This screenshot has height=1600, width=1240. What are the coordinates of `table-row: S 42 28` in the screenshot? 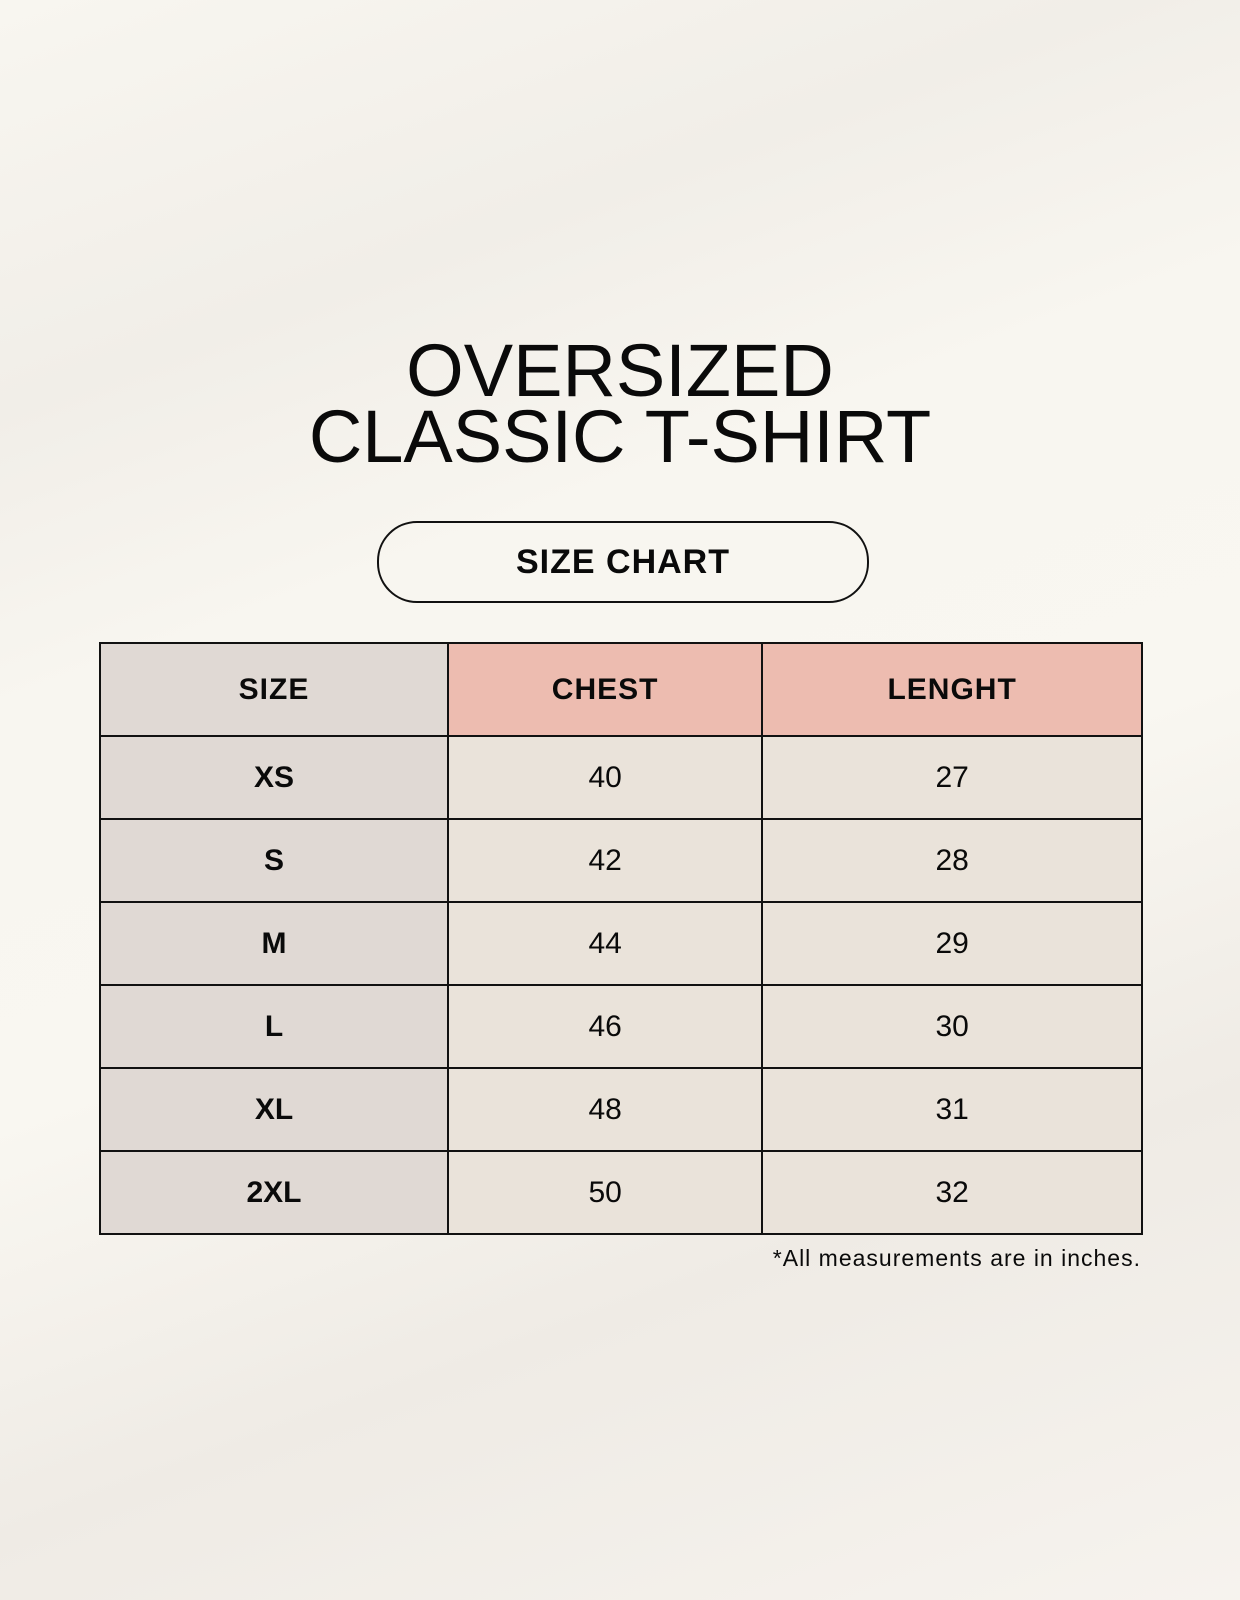 It's located at (621, 860).